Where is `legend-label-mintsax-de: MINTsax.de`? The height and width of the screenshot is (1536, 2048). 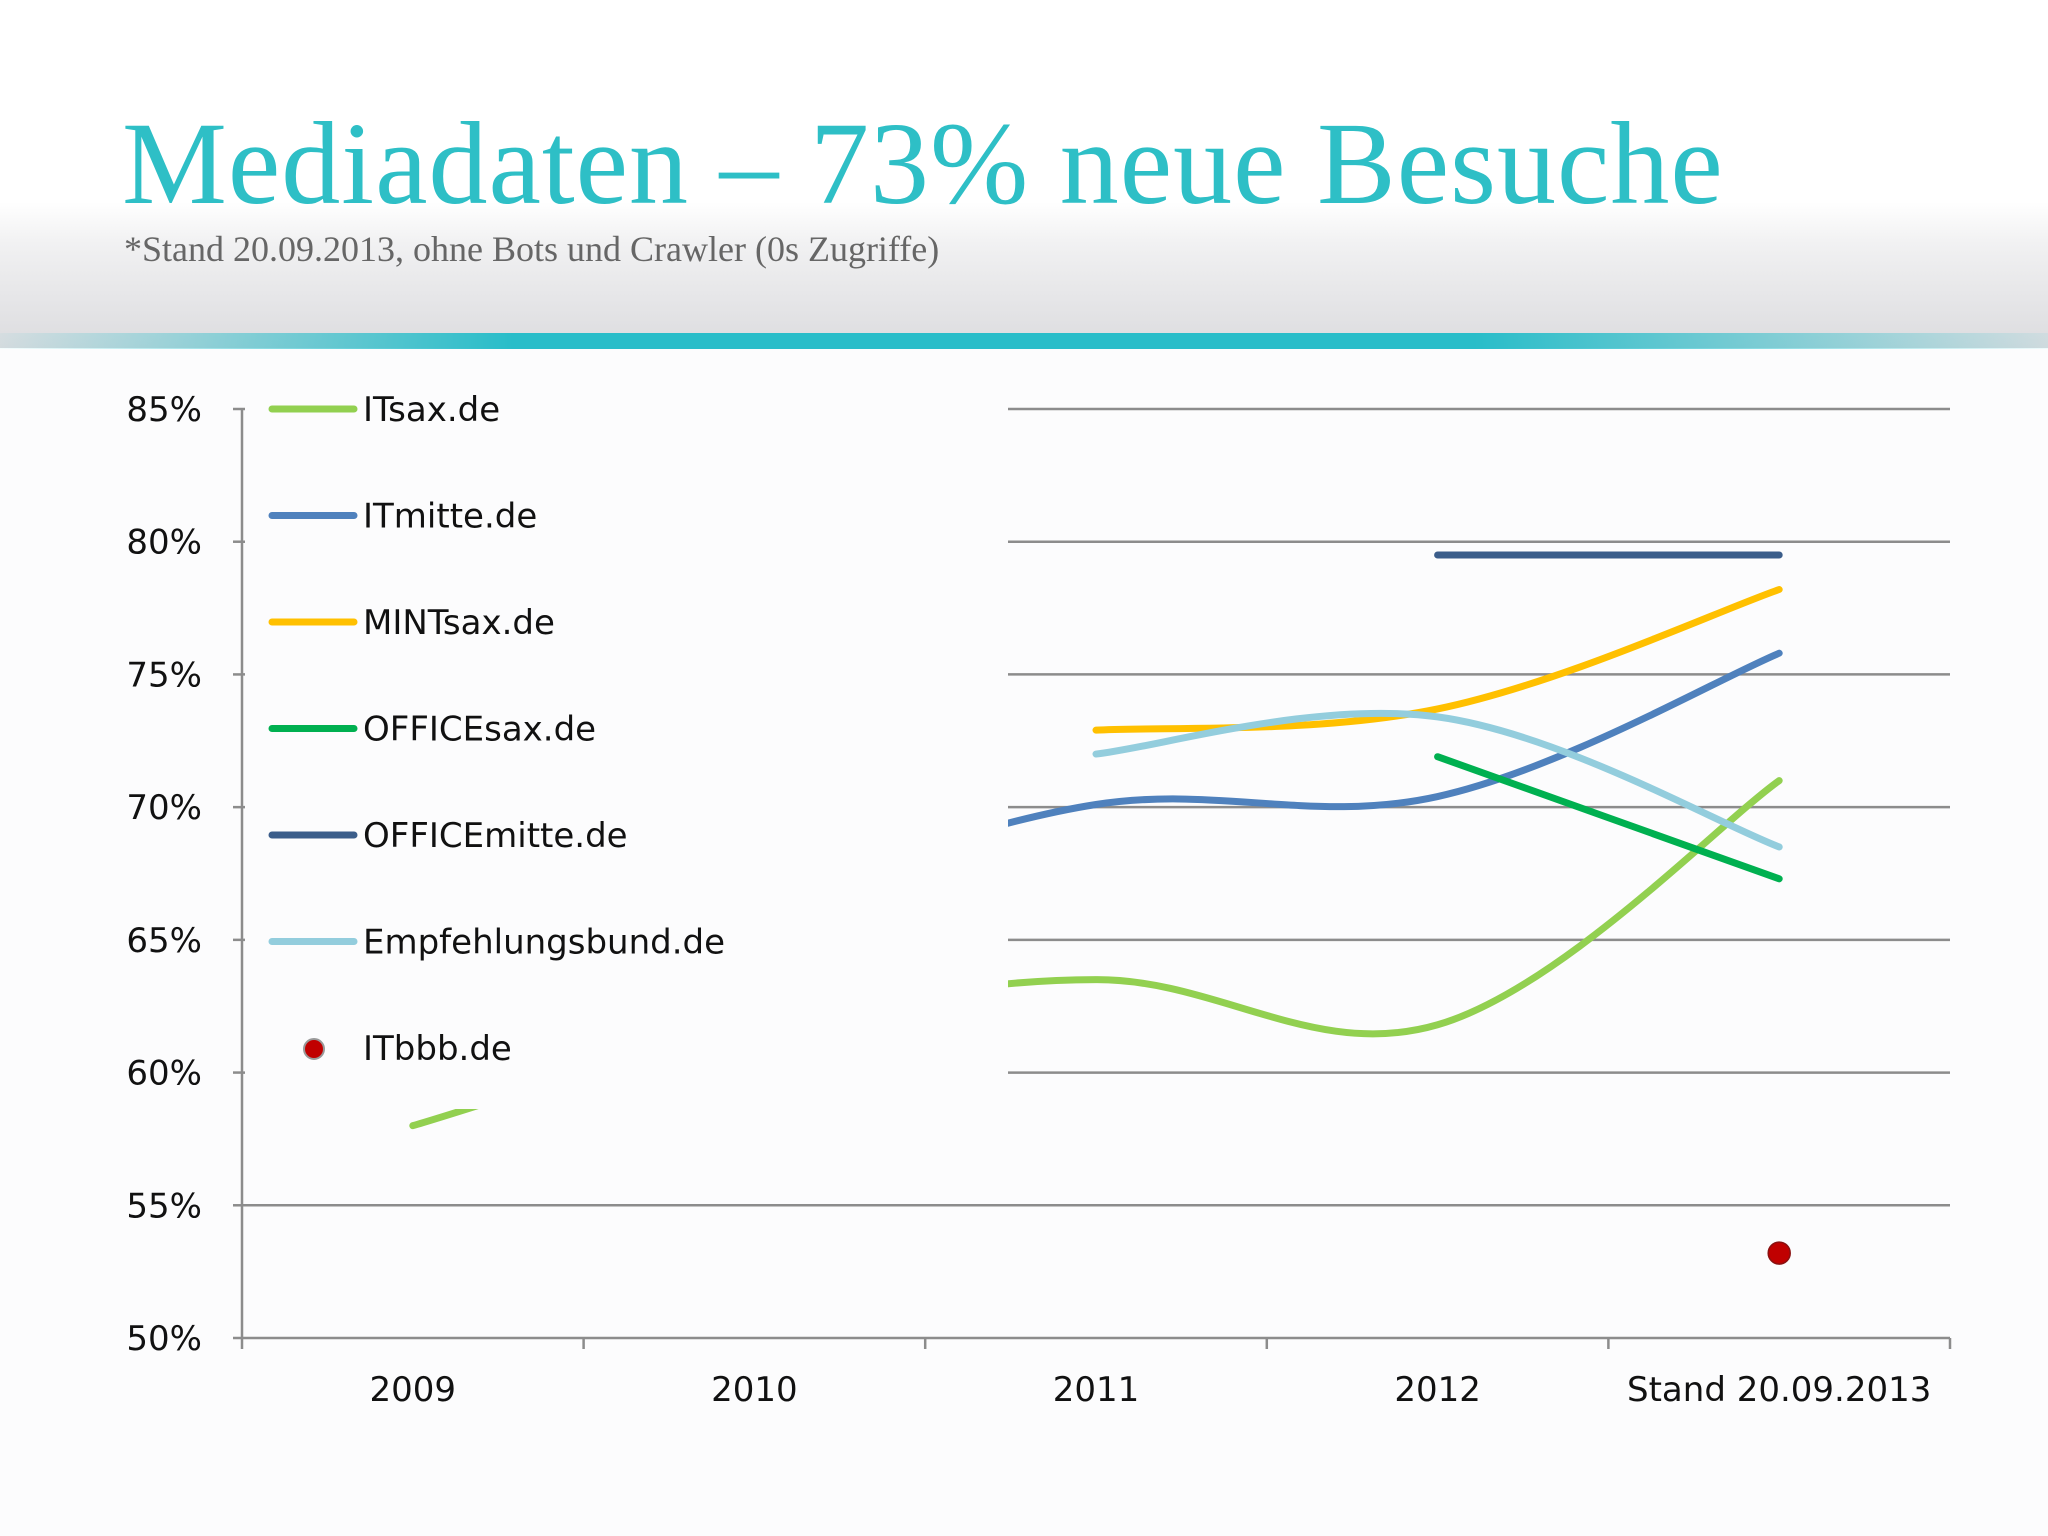 legend-label-mintsax-de: MINTsax.de is located at coordinates (459, 623).